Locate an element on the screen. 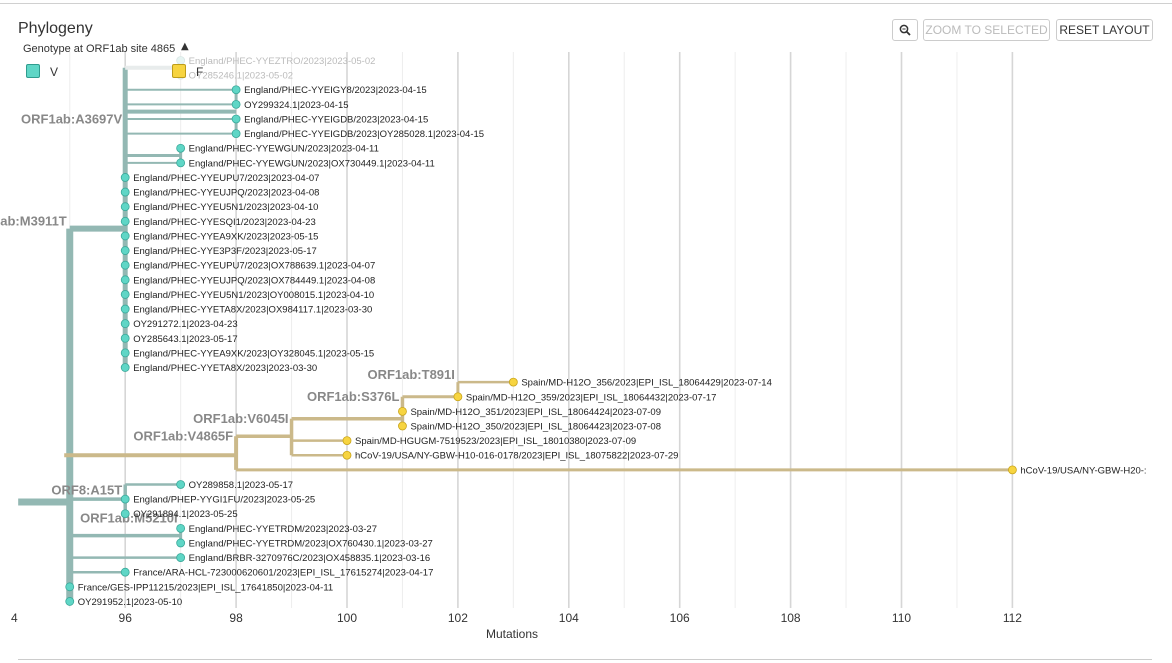 Image resolution: width=1172 pixels, height=663 pixels. tip-label: England/PHEC-YYEUPU7/2023|2023-04-07 is located at coordinates (226, 178).